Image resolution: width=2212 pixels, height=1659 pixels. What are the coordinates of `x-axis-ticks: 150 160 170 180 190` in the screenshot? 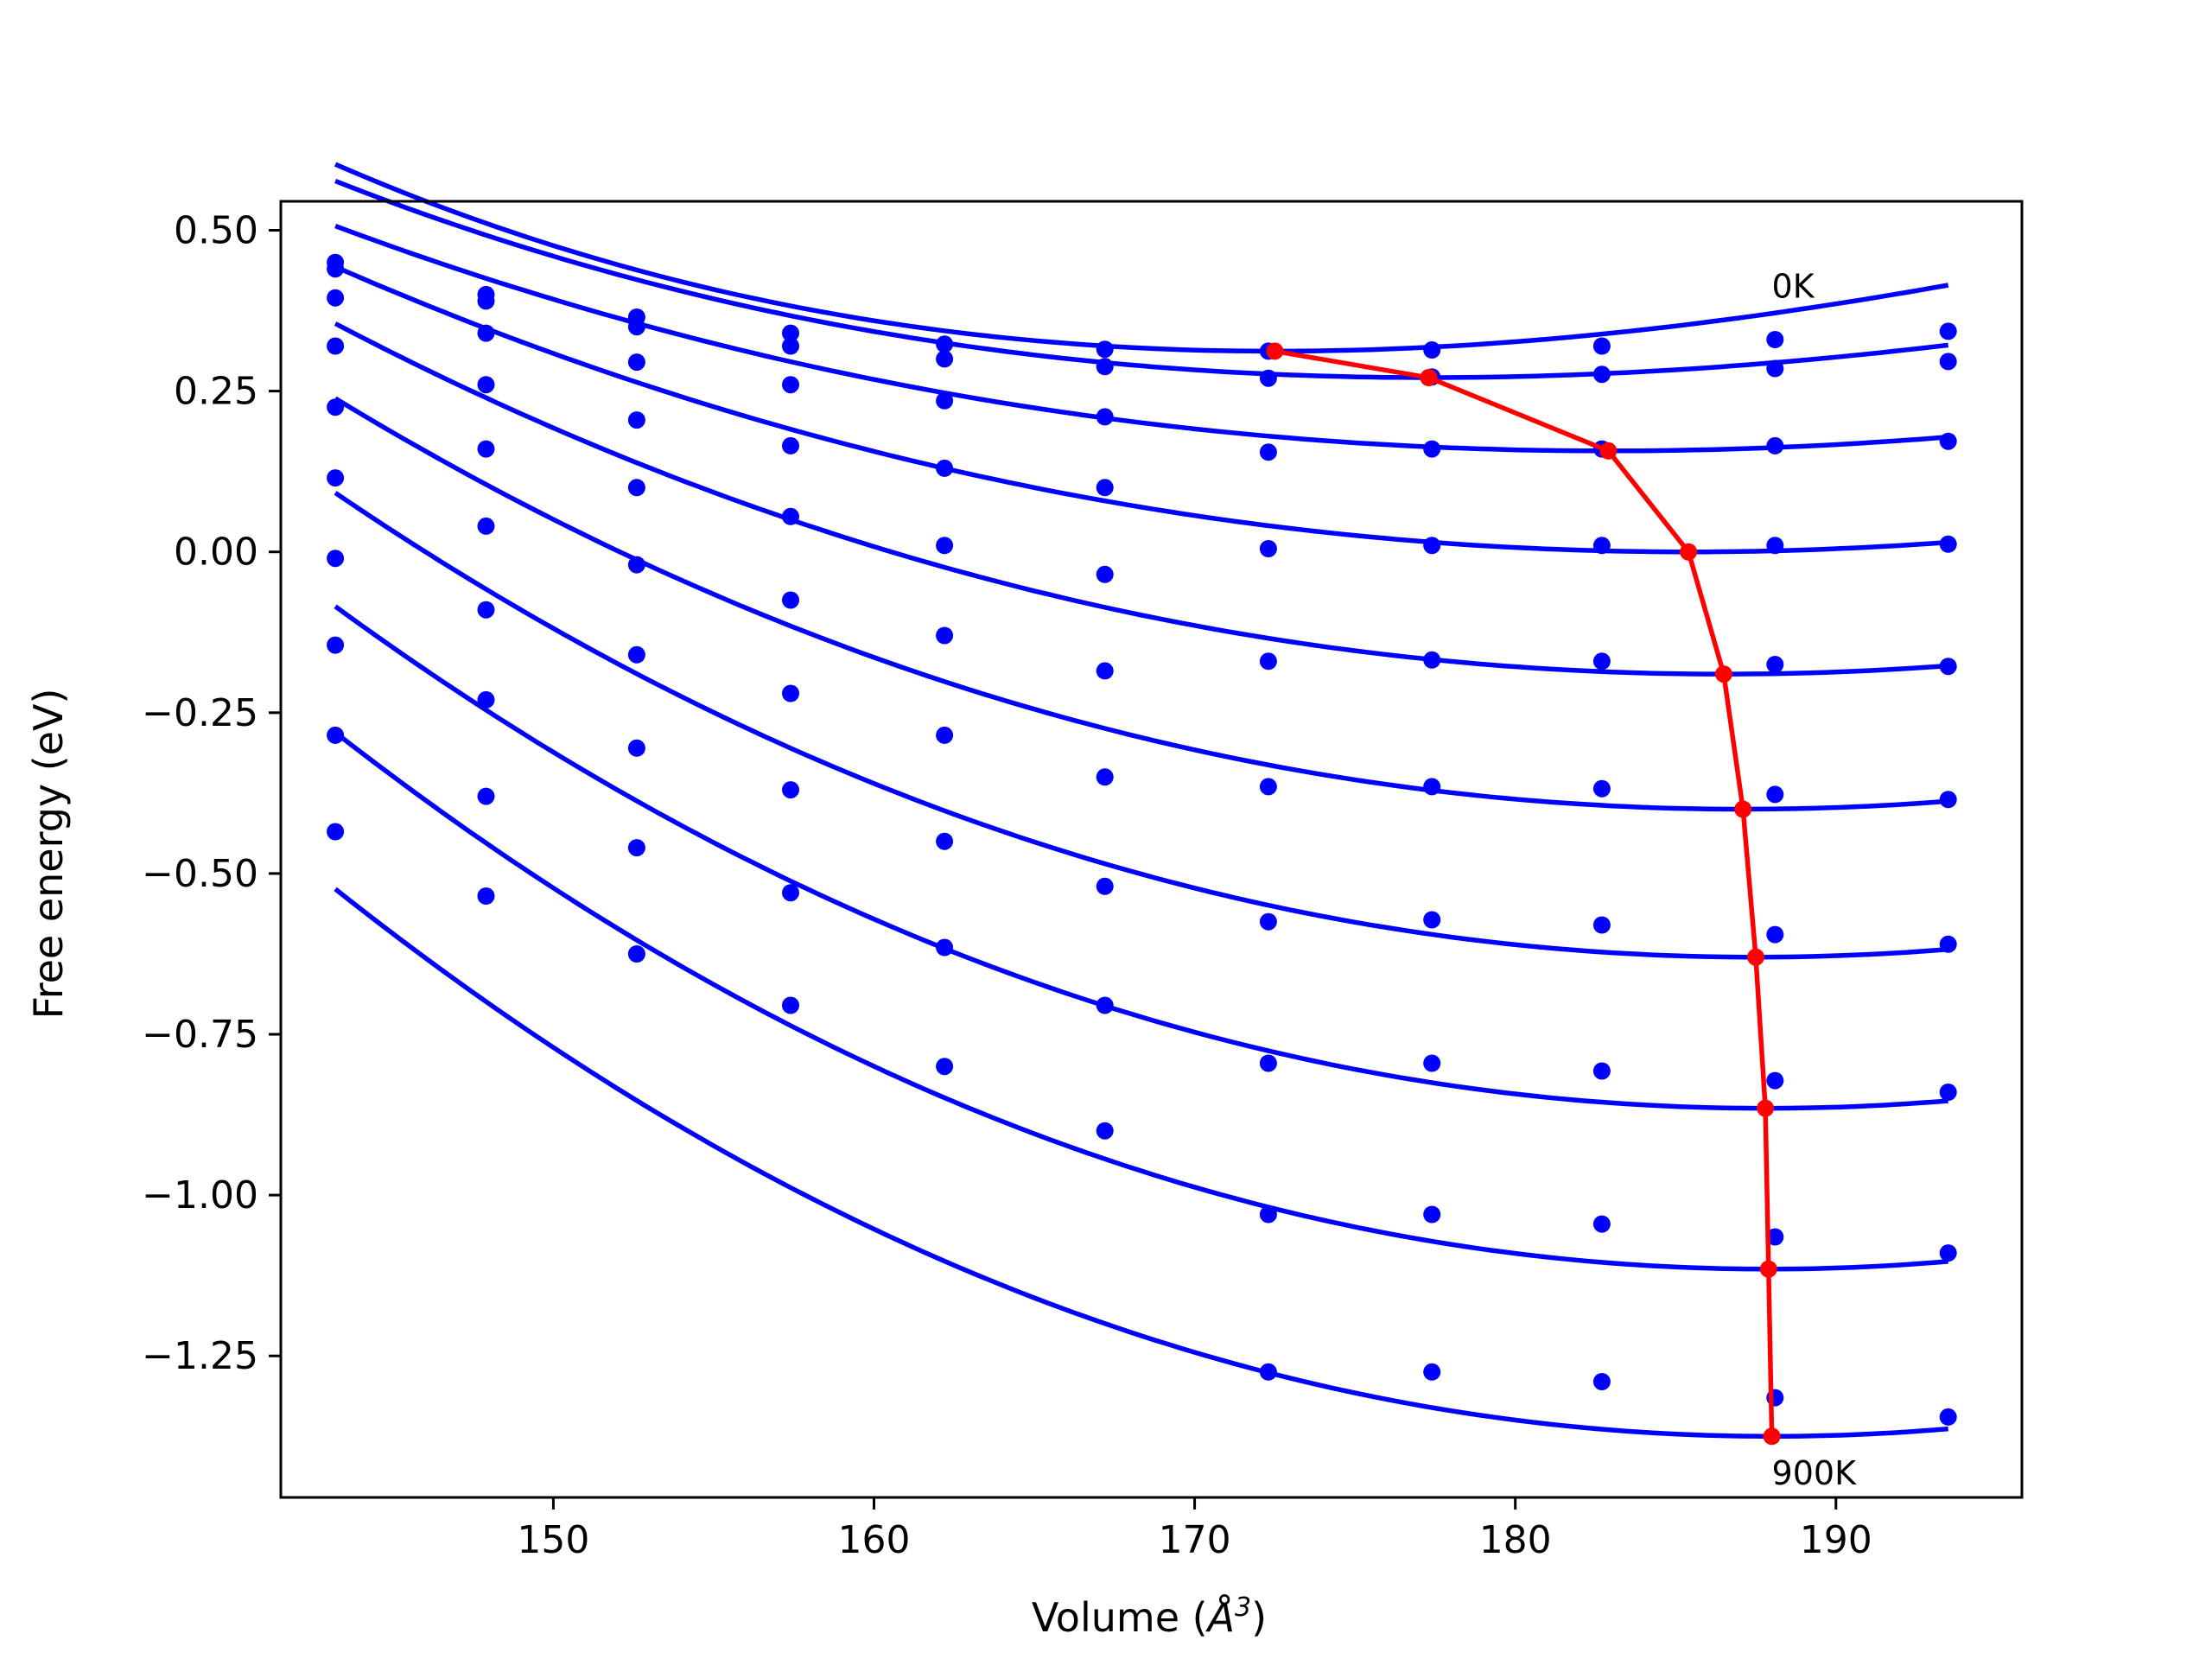 It's located at (1194, 1529).